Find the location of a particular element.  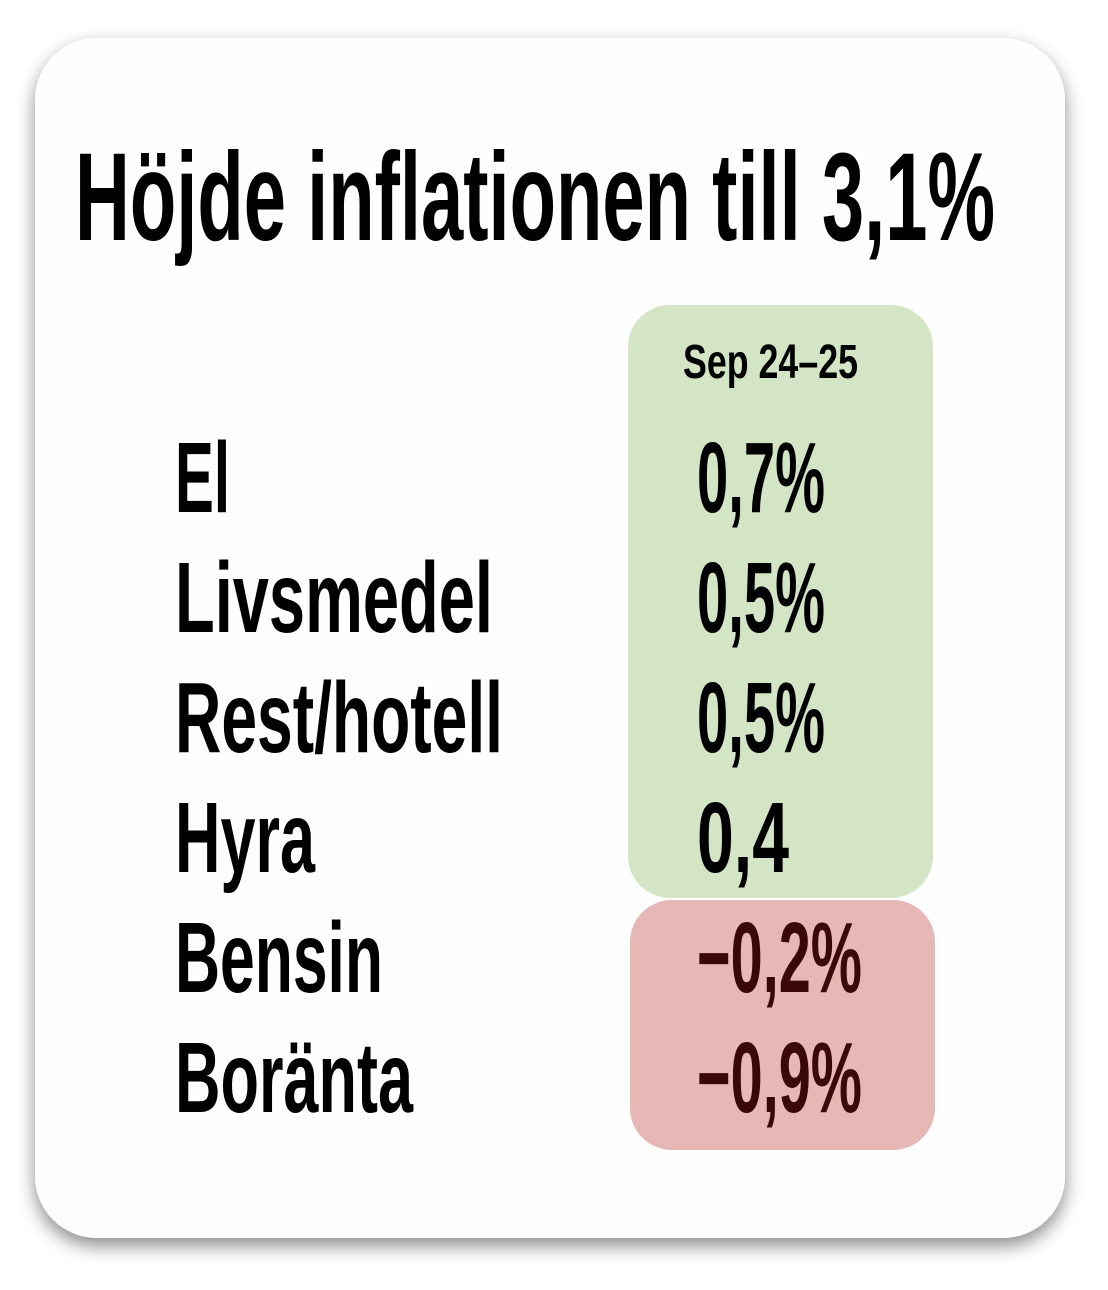

column-header: Sep 24–25 is located at coordinates (770, 362).